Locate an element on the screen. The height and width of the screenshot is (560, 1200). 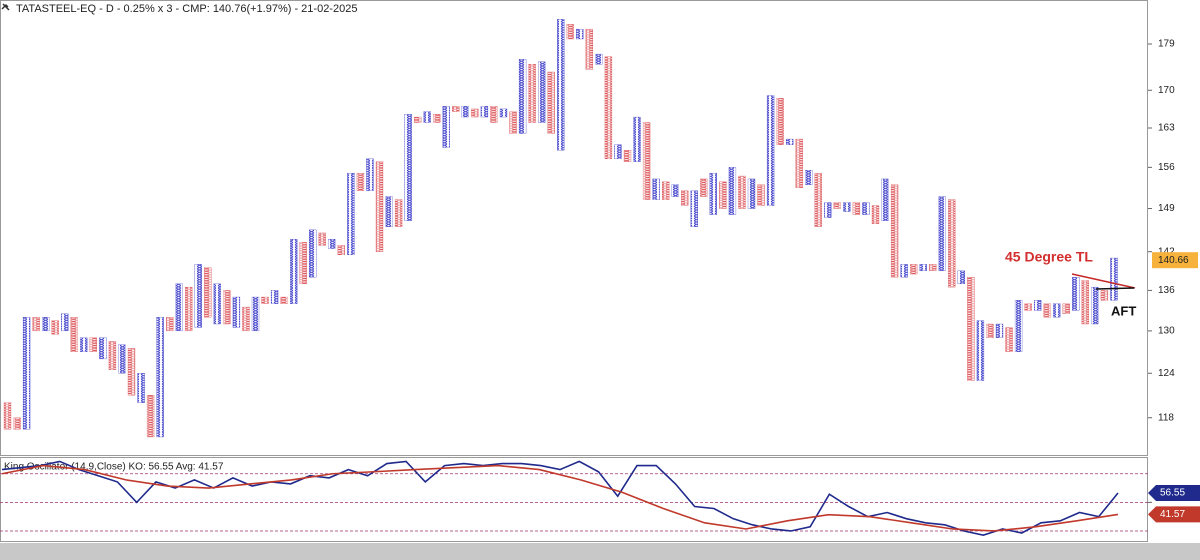
wrench-icon is located at coordinates (5, 7).